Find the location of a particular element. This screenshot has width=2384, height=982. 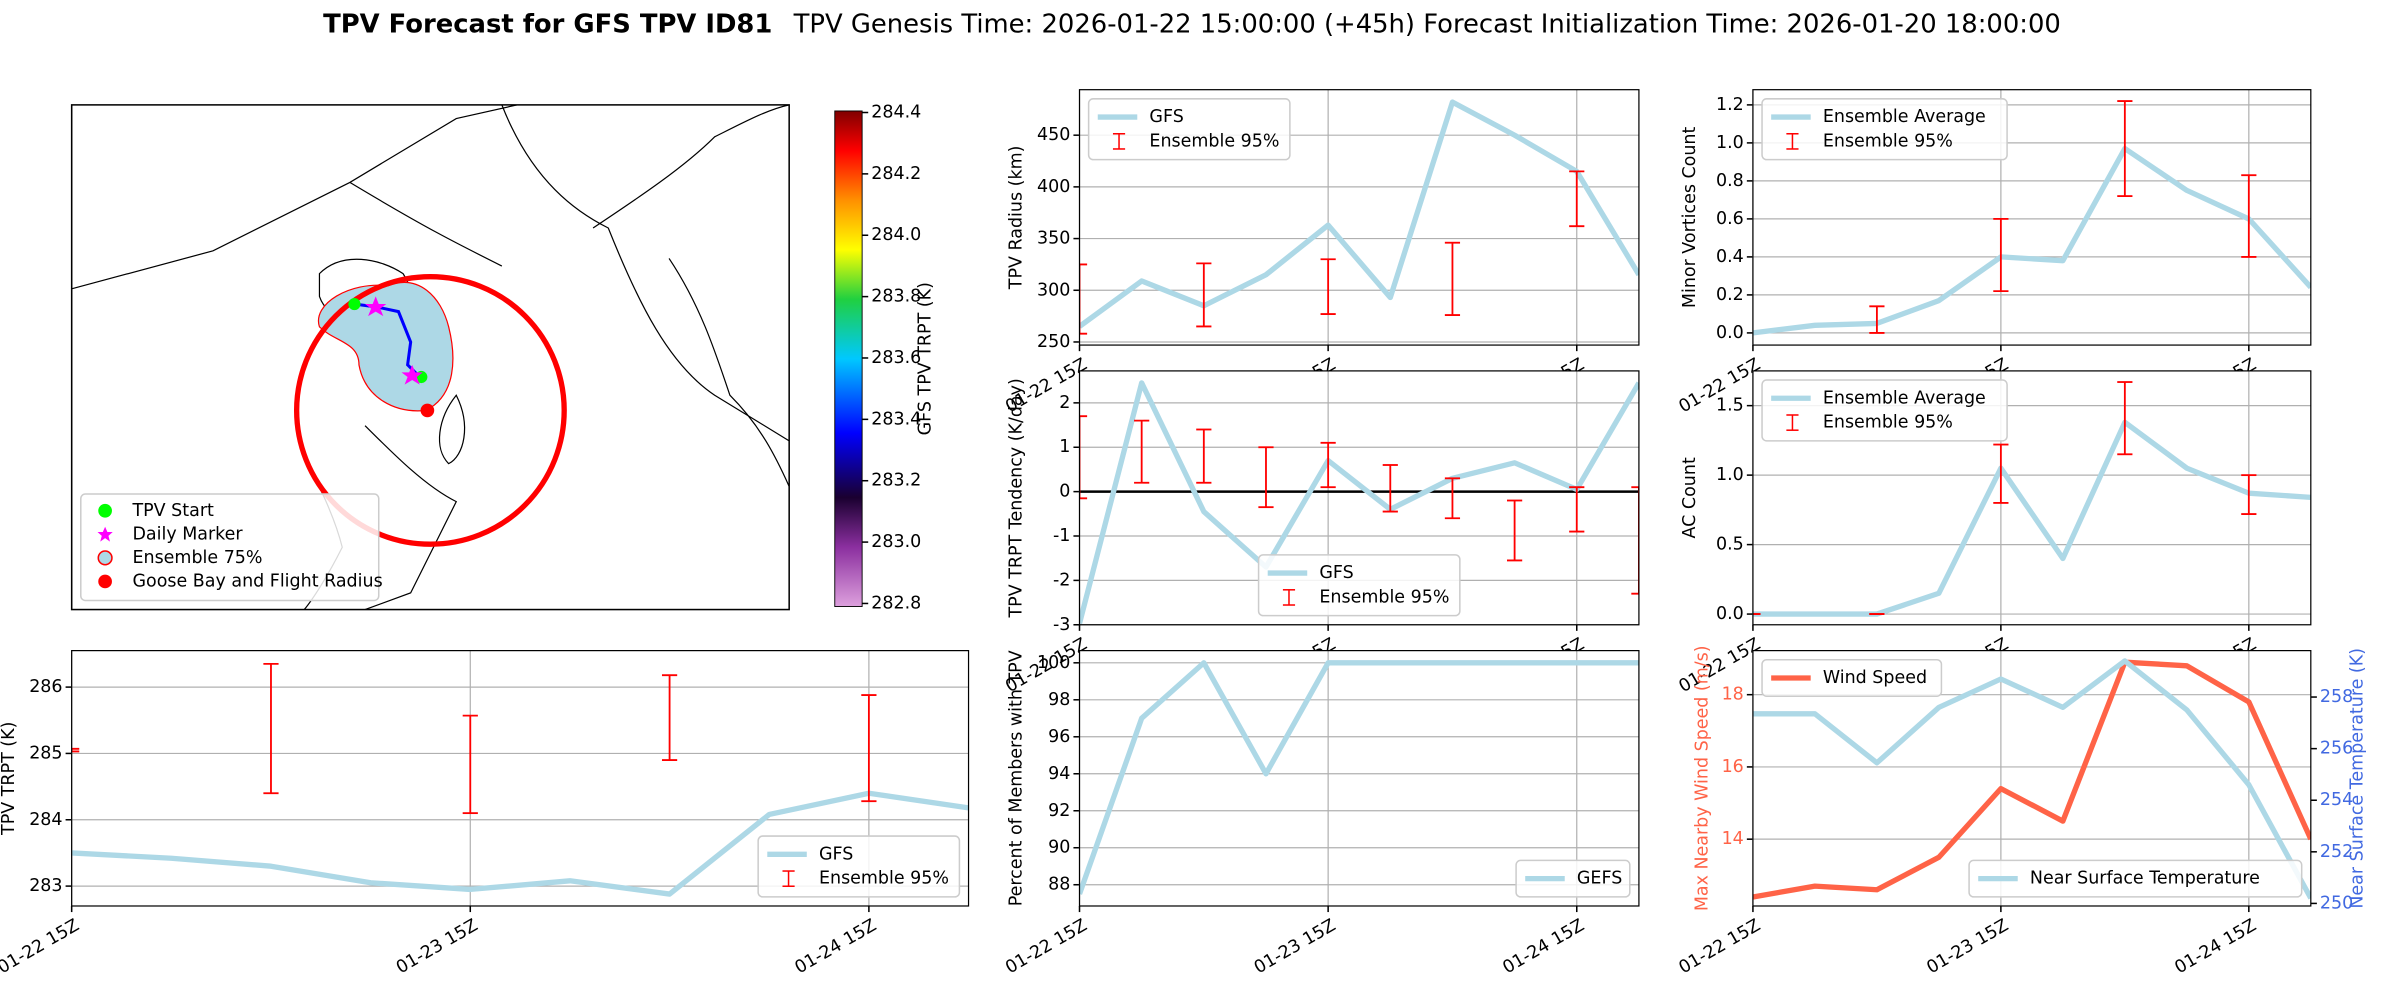

y2-tick-label: 258 is located at coordinates (2336, 697).